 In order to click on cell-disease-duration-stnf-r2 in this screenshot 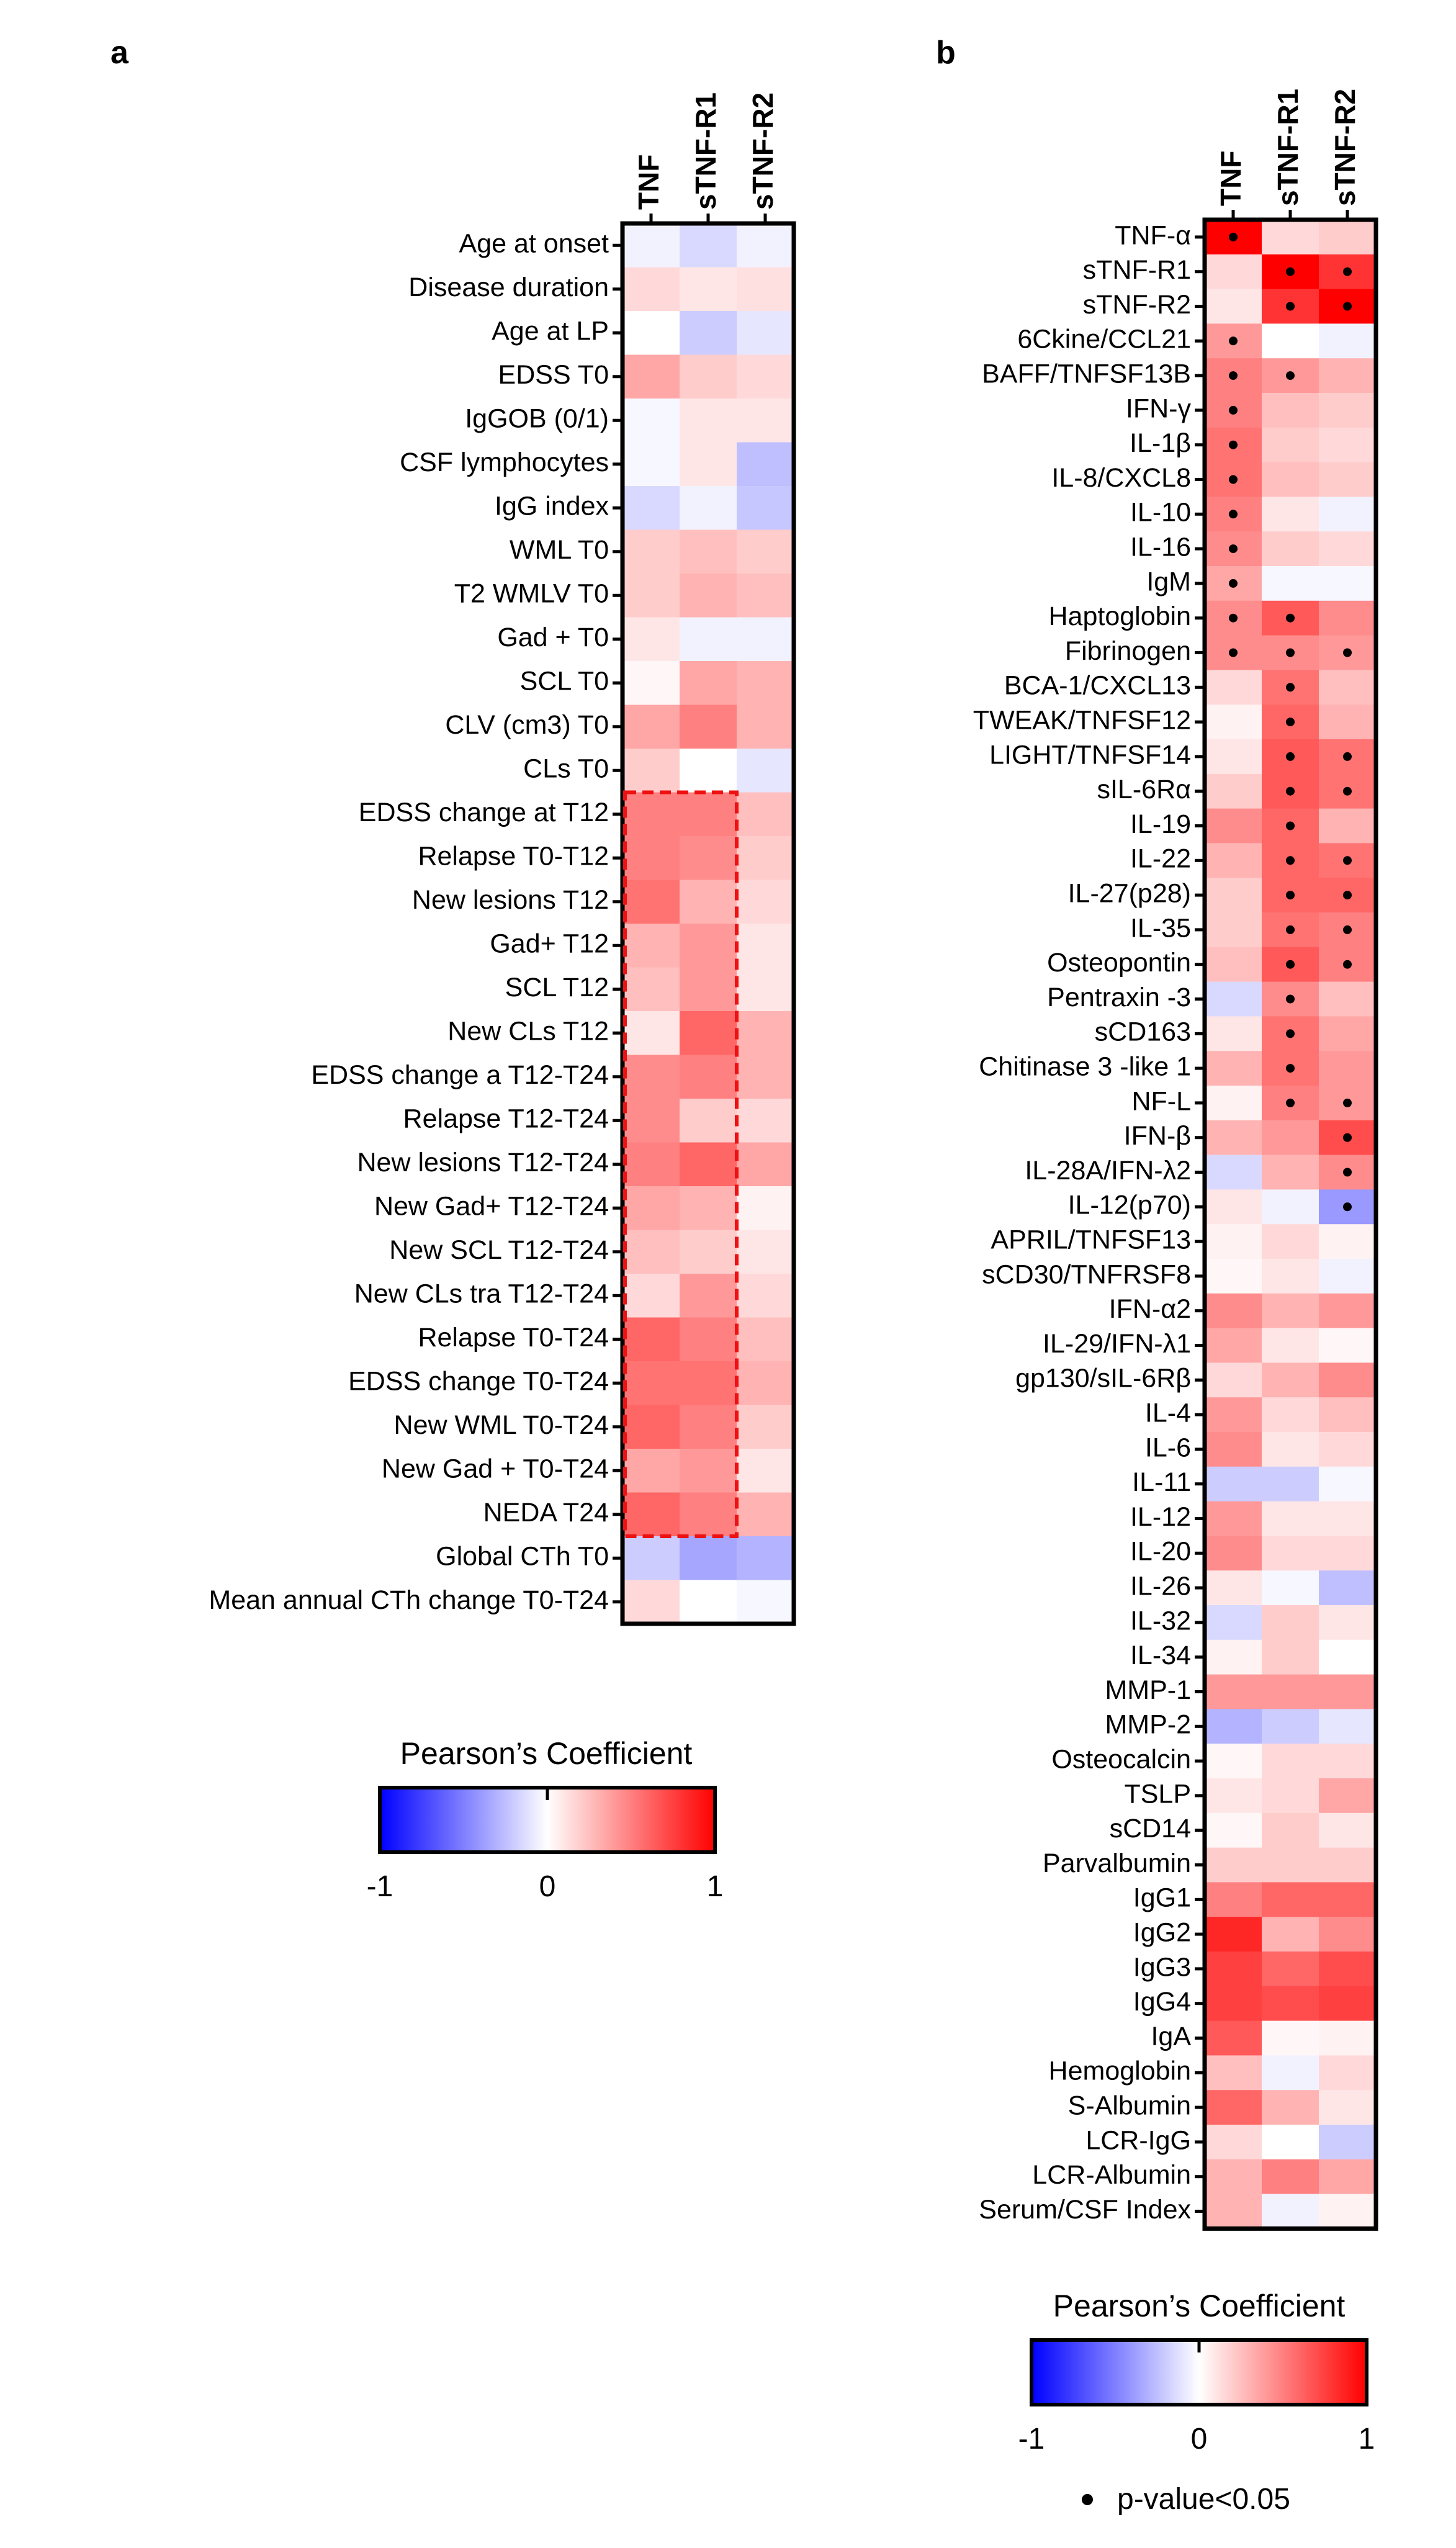, I will do `click(765, 289)`.